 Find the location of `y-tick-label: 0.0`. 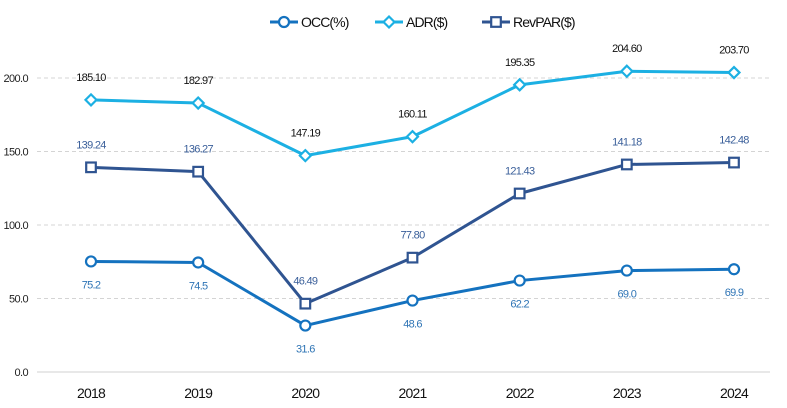

y-tick-label: 0.0 is located at coordinates (22, 373).